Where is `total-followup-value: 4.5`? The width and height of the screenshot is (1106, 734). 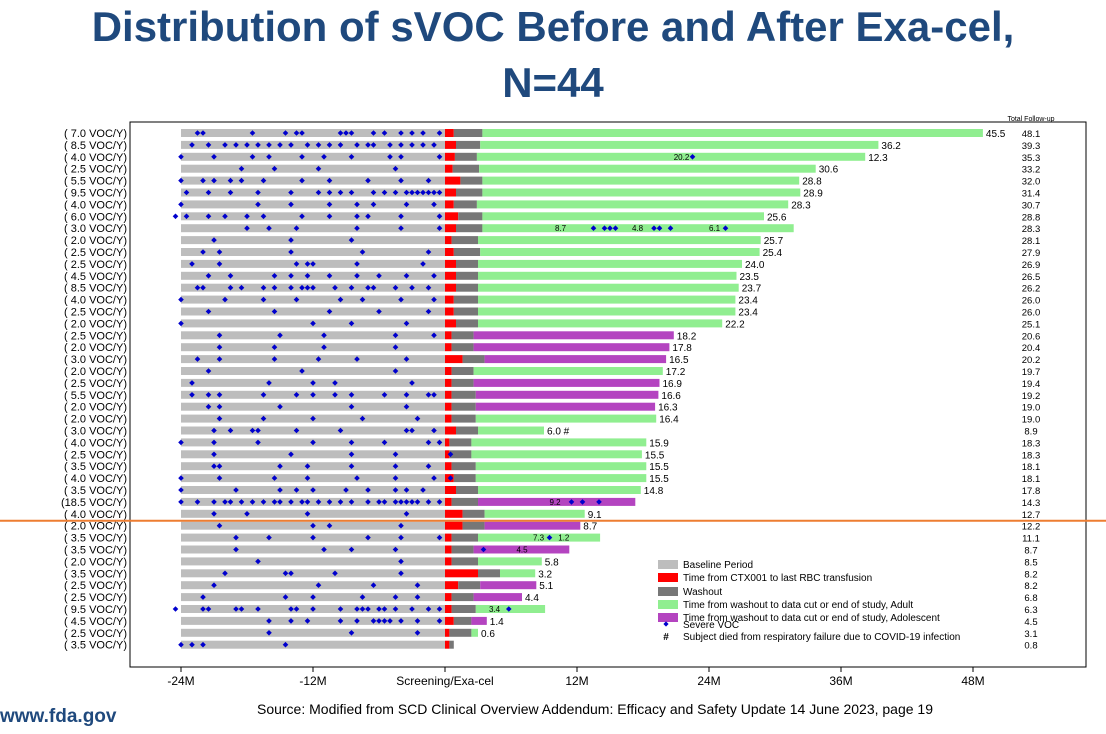
total-followup-value: 4.5 is located at coordinates (1030, 622).